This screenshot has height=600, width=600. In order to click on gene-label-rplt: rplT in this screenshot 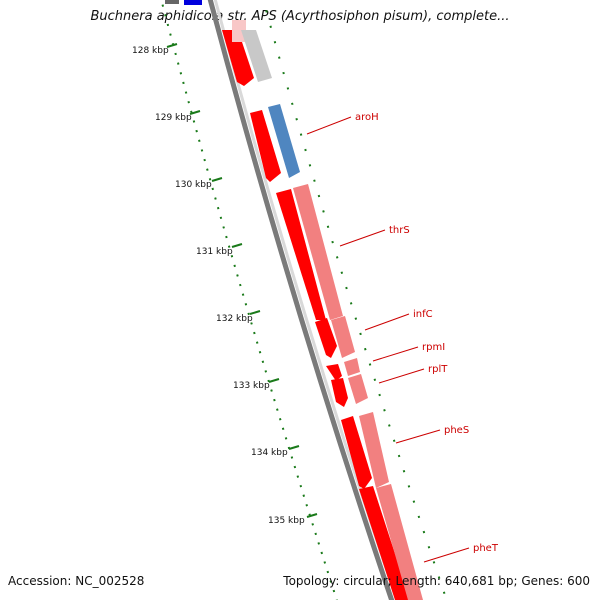, I will do `click(438, 369)`.